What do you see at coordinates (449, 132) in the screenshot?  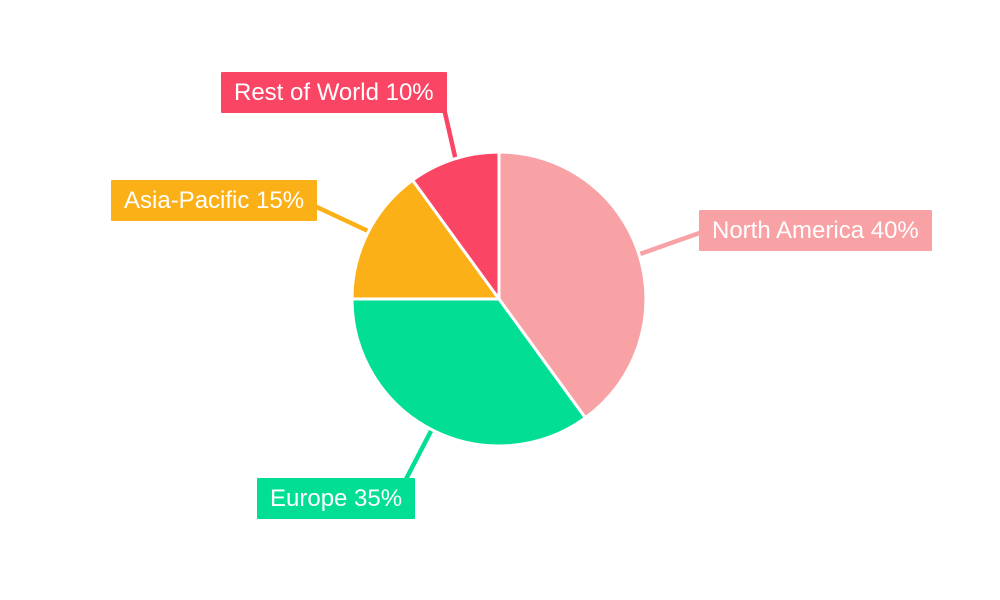 I see `leader-line-rest-of-world` at bounding box center [449, 132].